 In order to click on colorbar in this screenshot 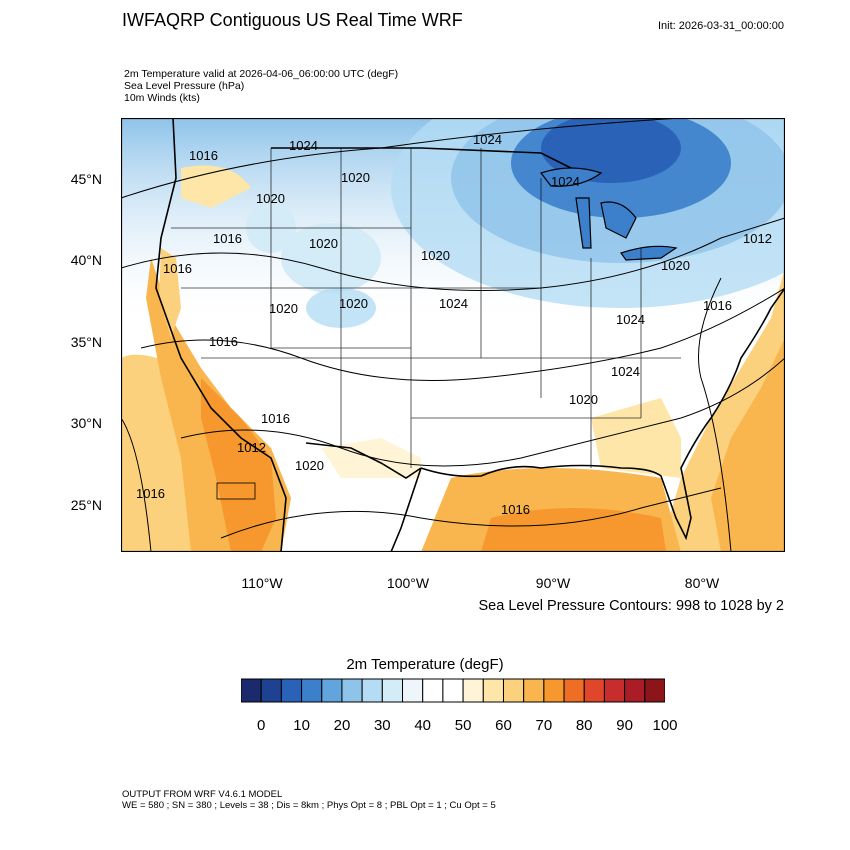, I will do `click(453, 690)`.